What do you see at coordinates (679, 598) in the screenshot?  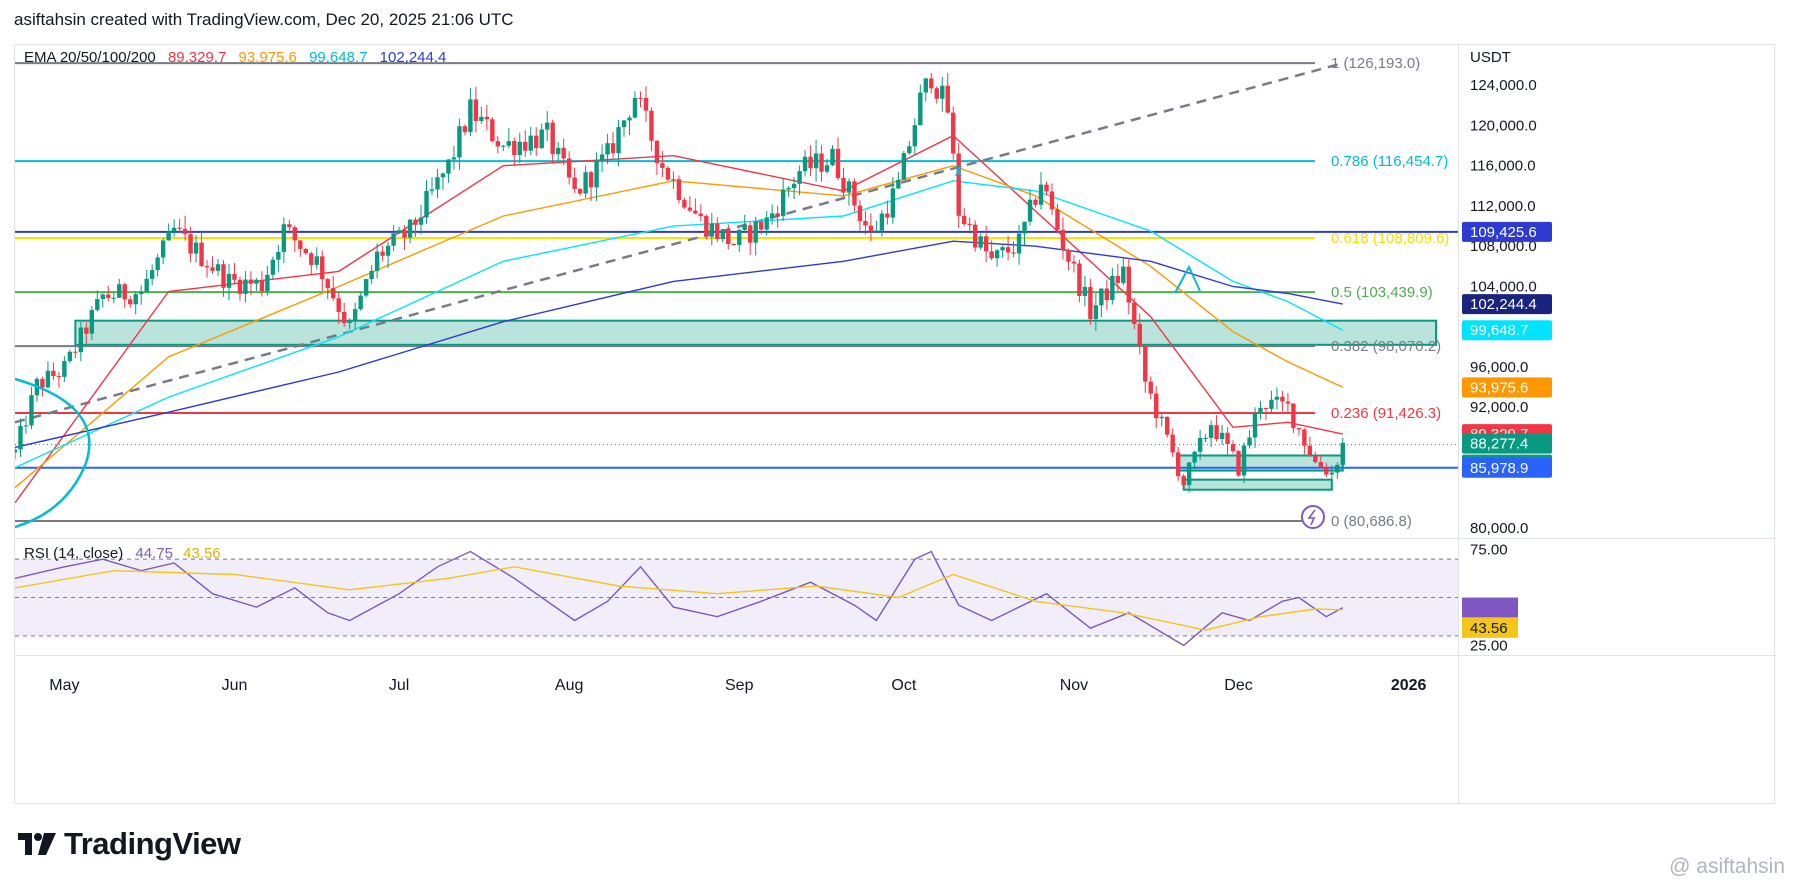 I see `rsi-line` at bounding box center [679, 598].